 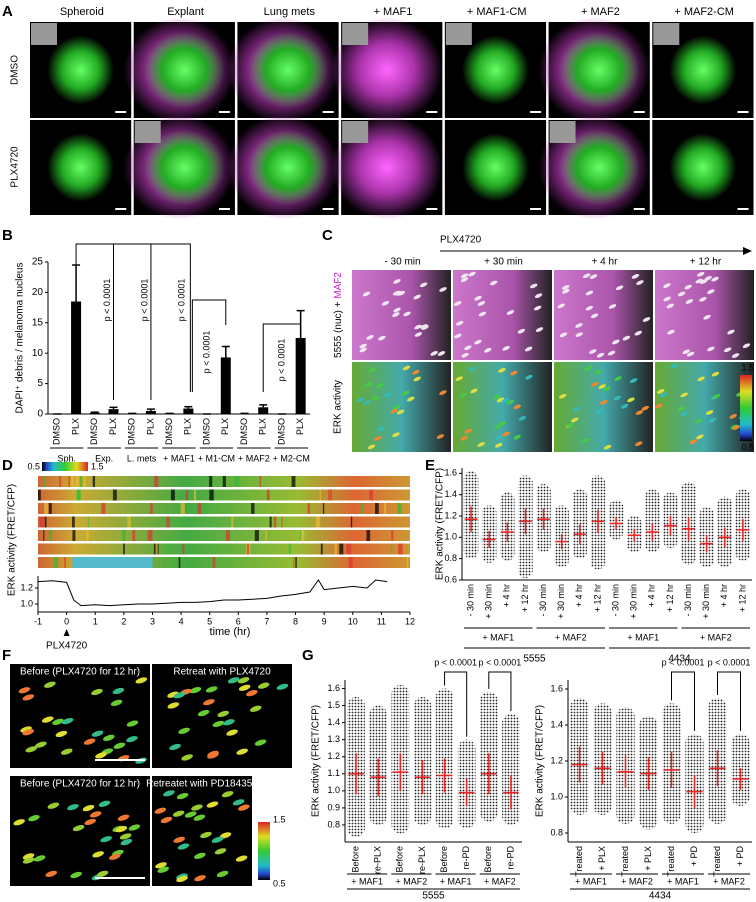 I want to click on y-tick-label: 1.3, so click(x=333, y=739).